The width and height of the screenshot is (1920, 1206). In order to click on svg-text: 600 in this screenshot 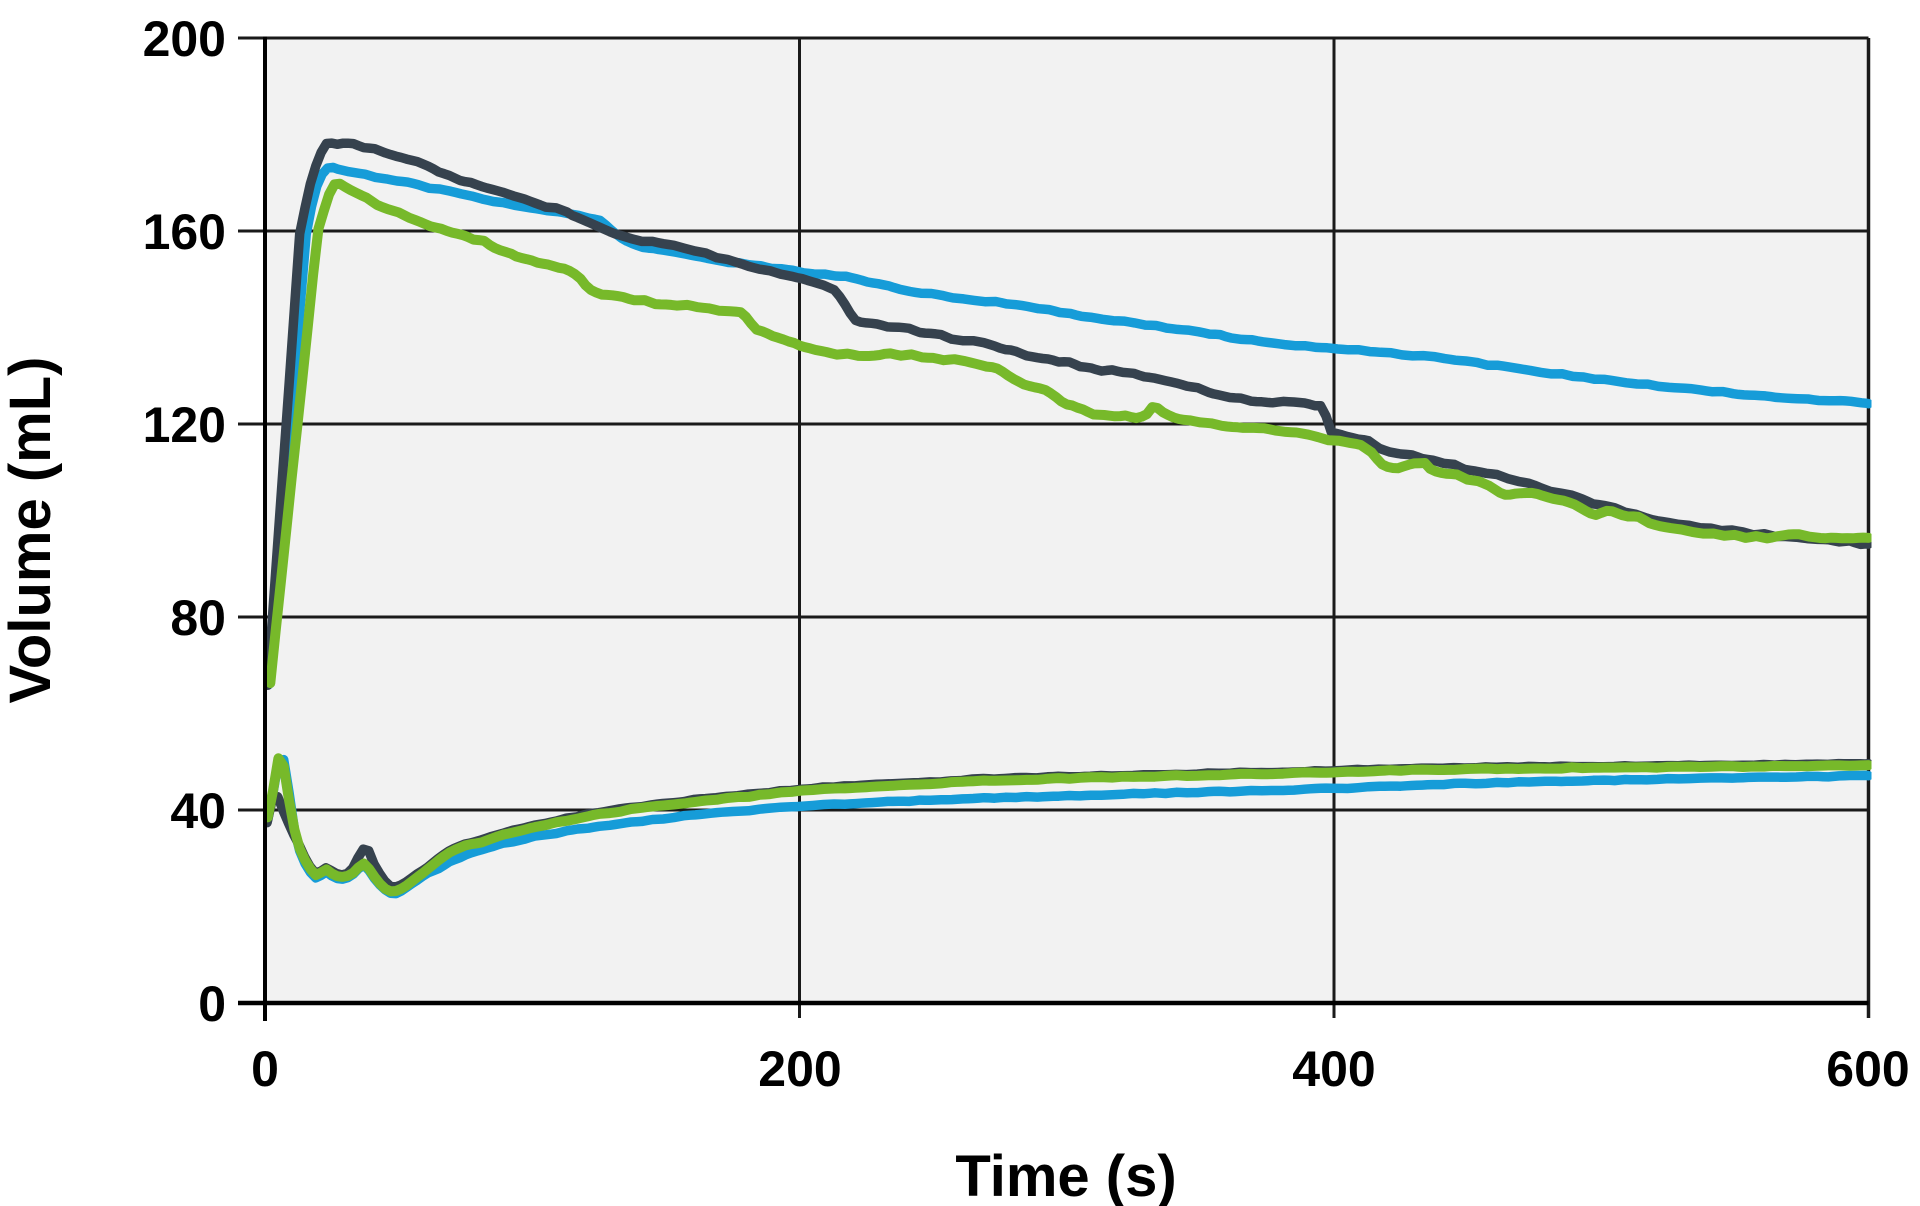, I will do `click(1867, 1069)`.